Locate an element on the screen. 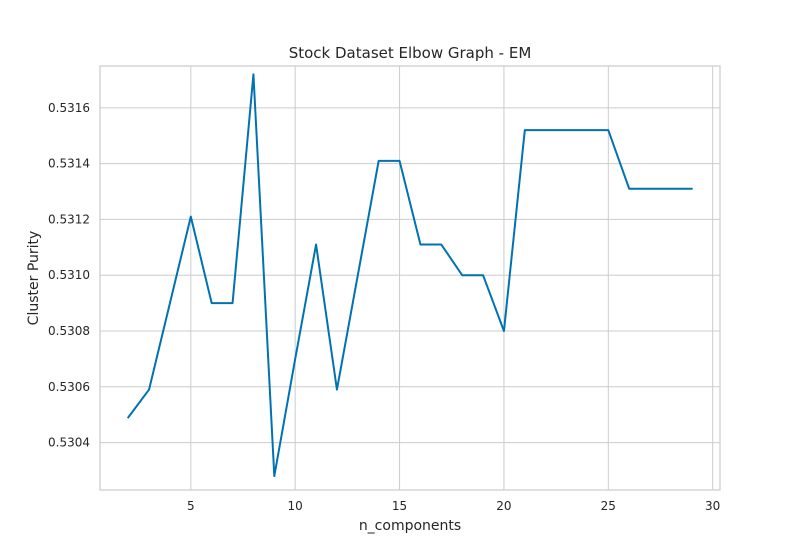  x-tick-label-25: 25 is located at coordinates (608, 506).